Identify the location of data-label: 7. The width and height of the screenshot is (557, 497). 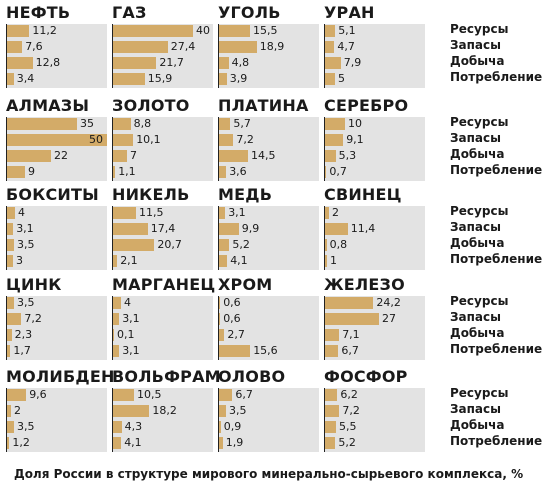
(133, 155).